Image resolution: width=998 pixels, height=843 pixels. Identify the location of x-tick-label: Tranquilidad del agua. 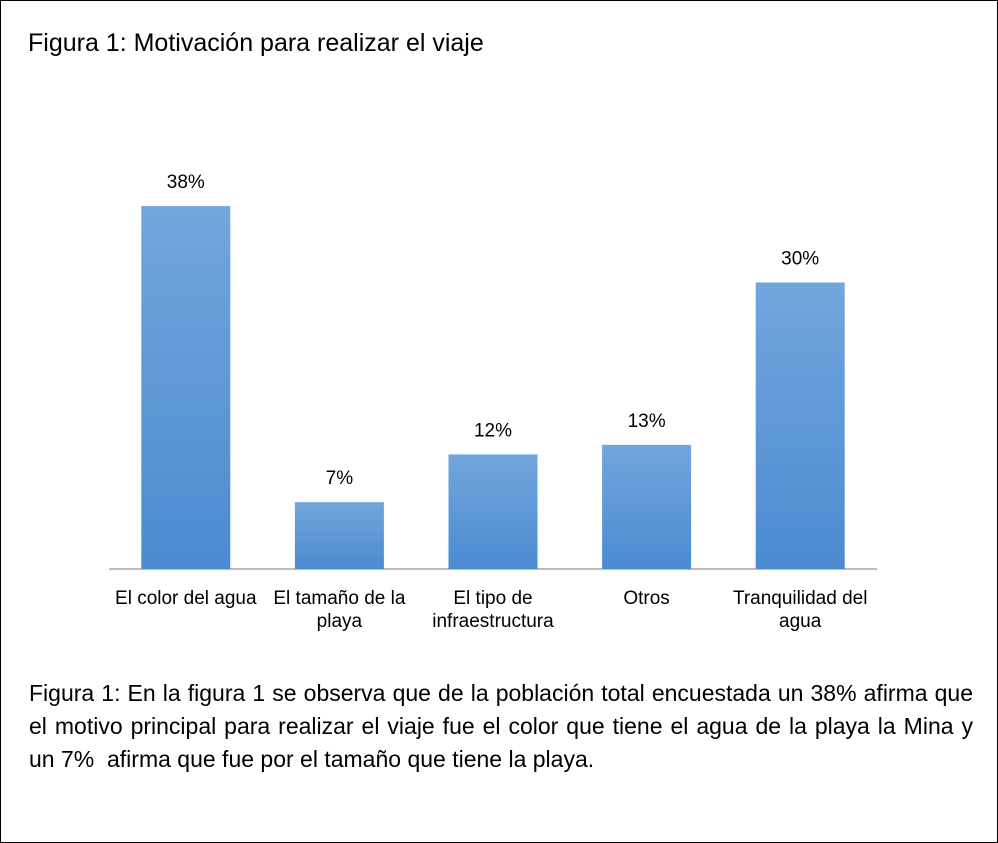
(800, 610).